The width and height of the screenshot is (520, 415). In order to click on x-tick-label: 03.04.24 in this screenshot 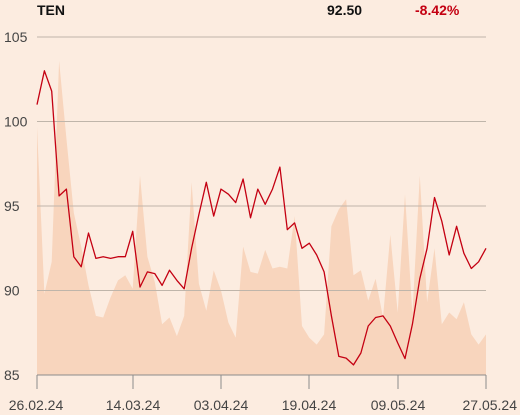, I will do `click(221, 405)`.